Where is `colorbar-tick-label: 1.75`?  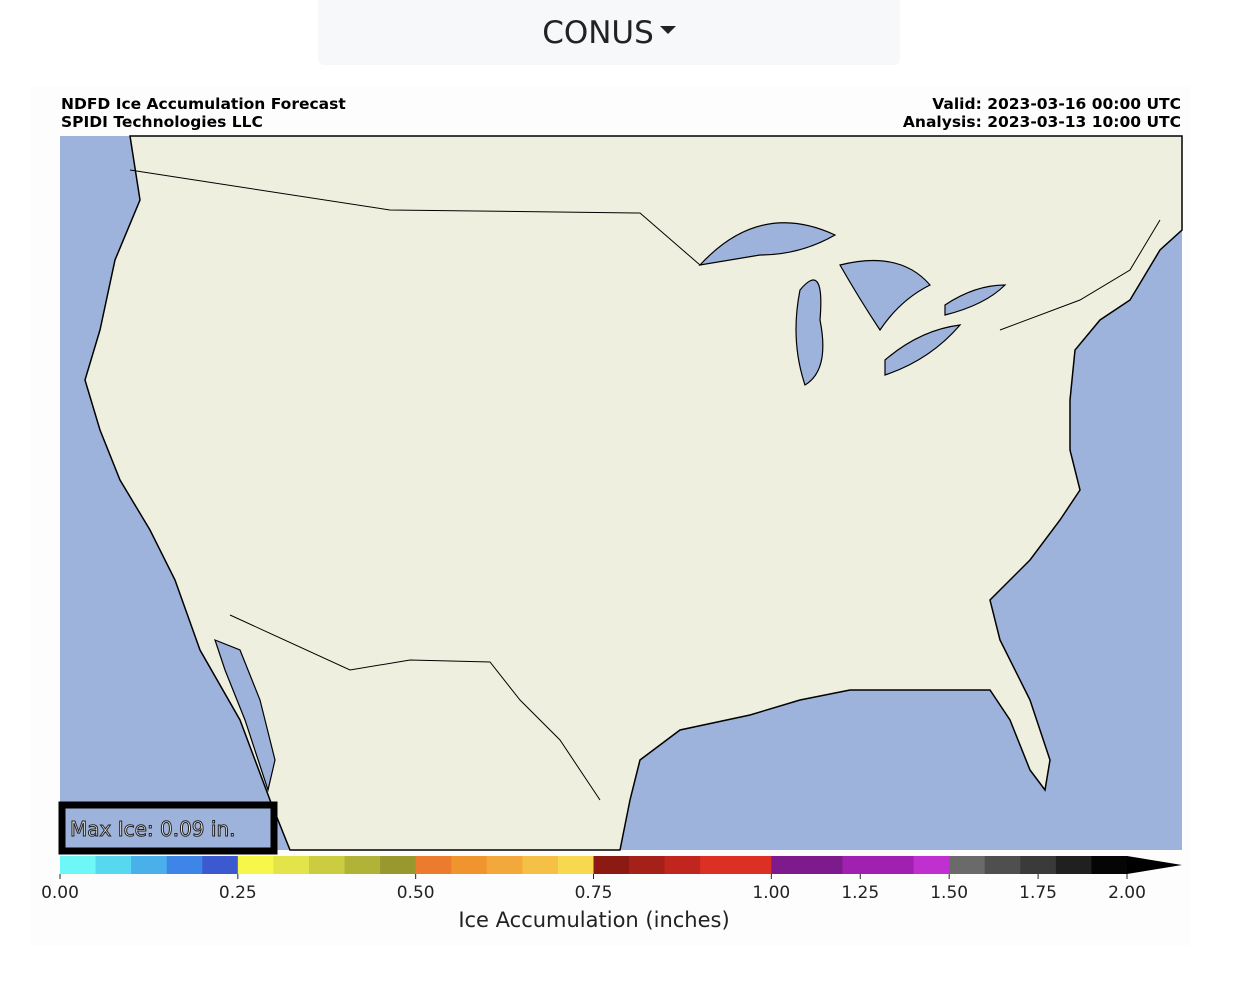
colorbar-tick-label: 1.75 is located at coordinates (1038, 893).